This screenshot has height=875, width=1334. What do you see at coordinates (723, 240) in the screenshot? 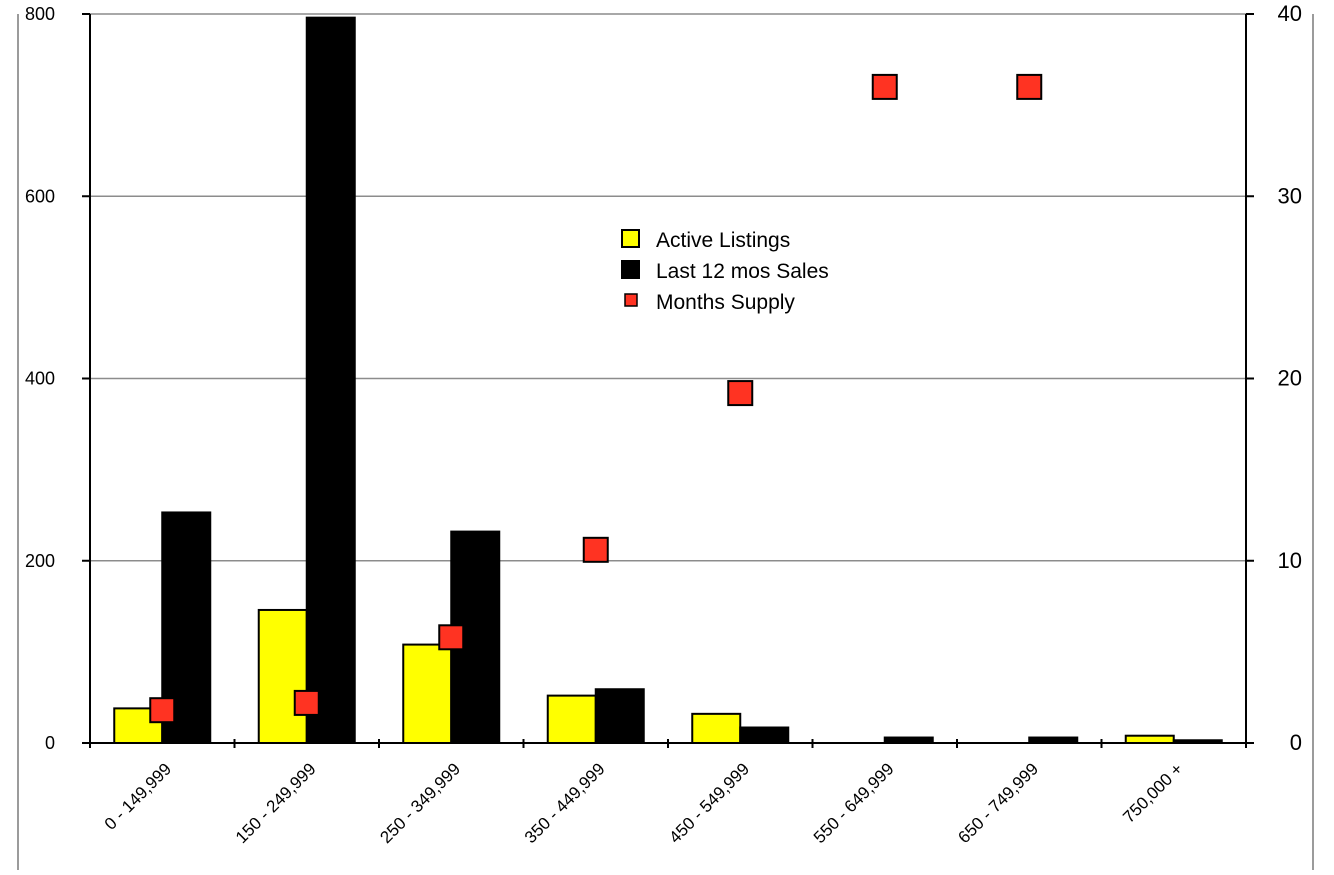
I see `legend-label: Active Listings` at bounding box center [723, 240].